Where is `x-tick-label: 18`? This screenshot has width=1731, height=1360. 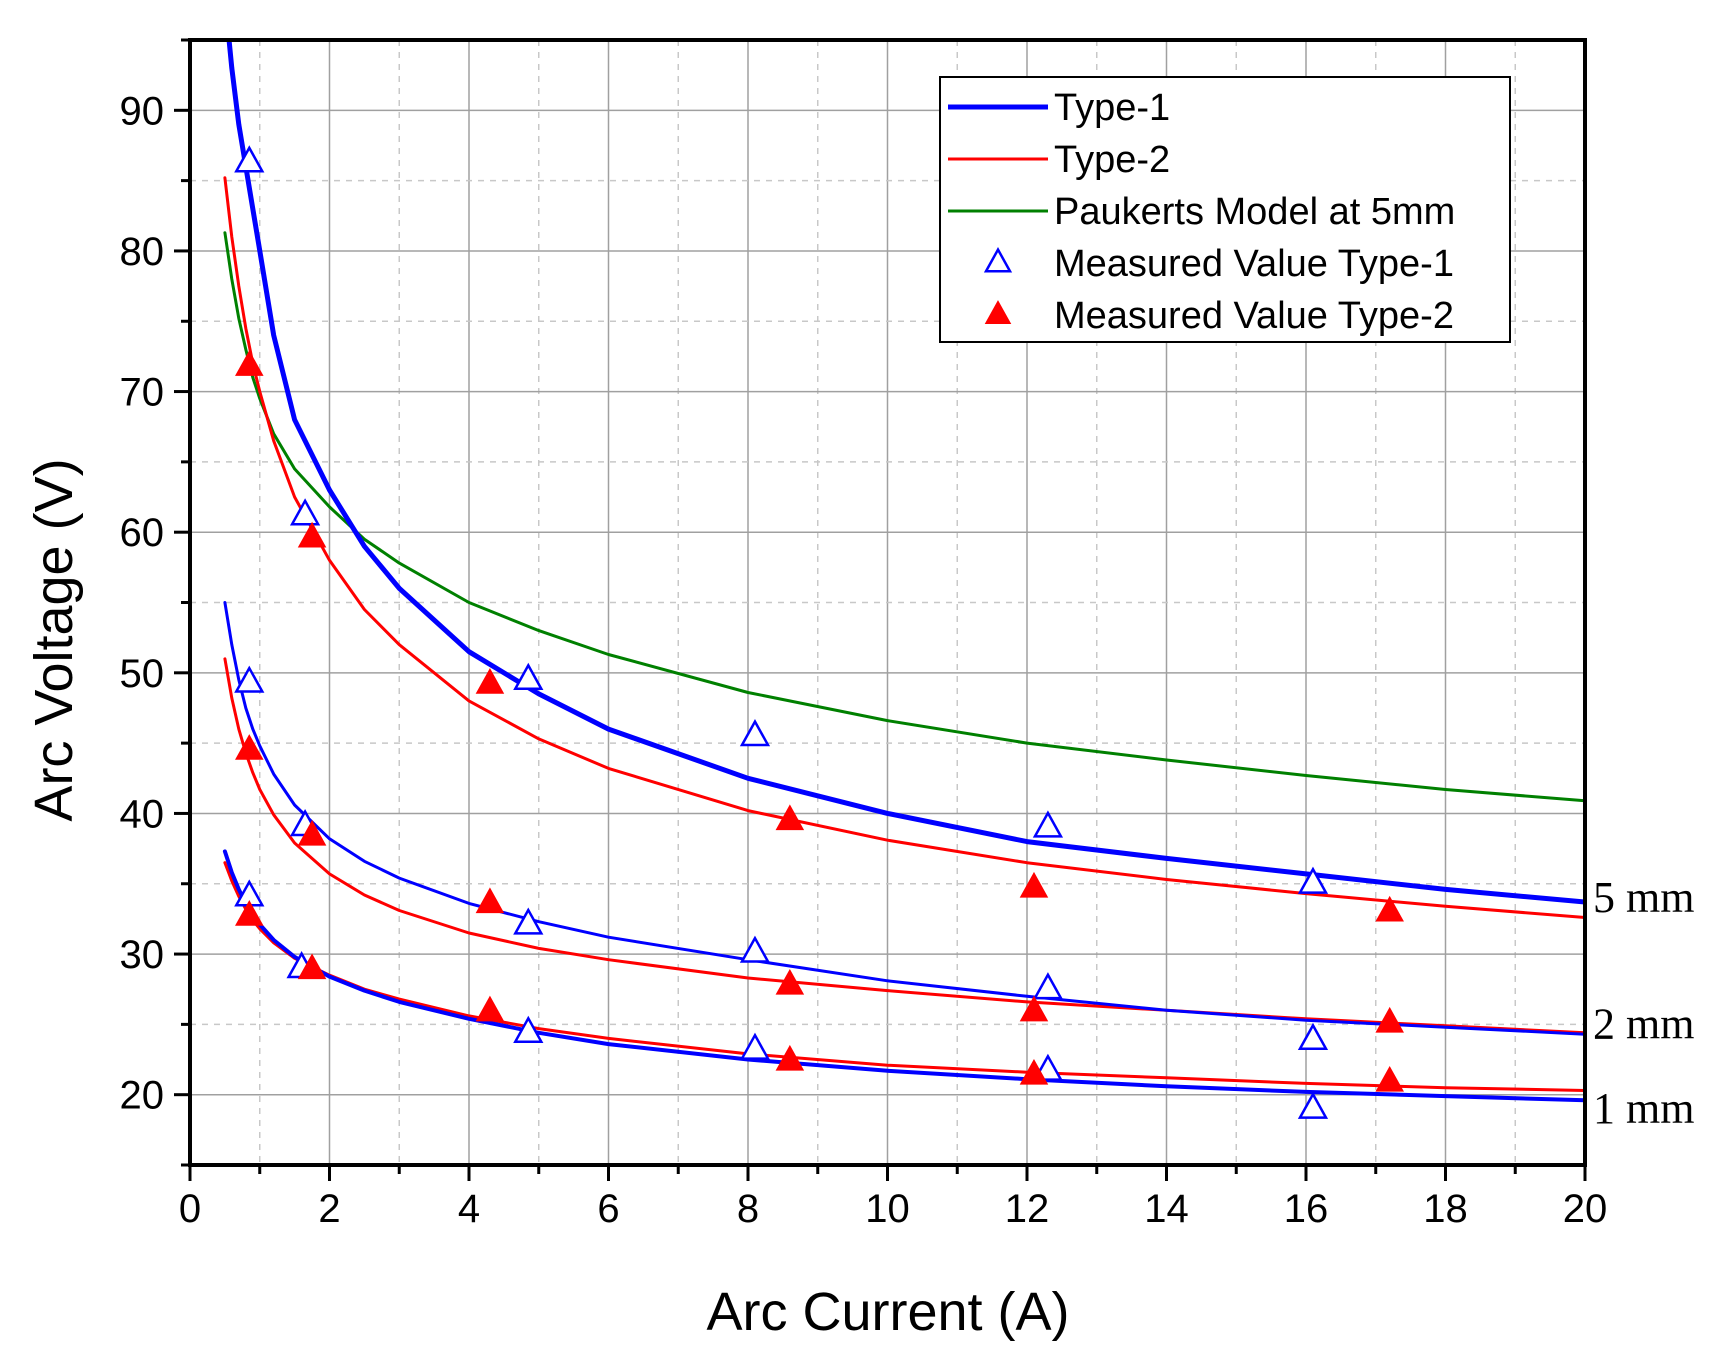 x-tick-label: 18 is located at coordinates (1445, 1209).